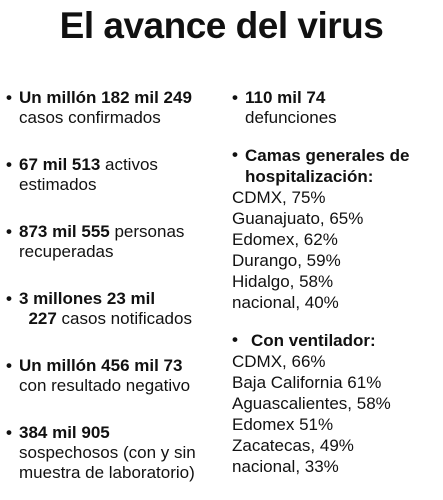  What do you see at coordinates (105, 97) in the screenshot?
I see `stat-value: Un millón 182 mil 249` at bounding box center [105, 97].